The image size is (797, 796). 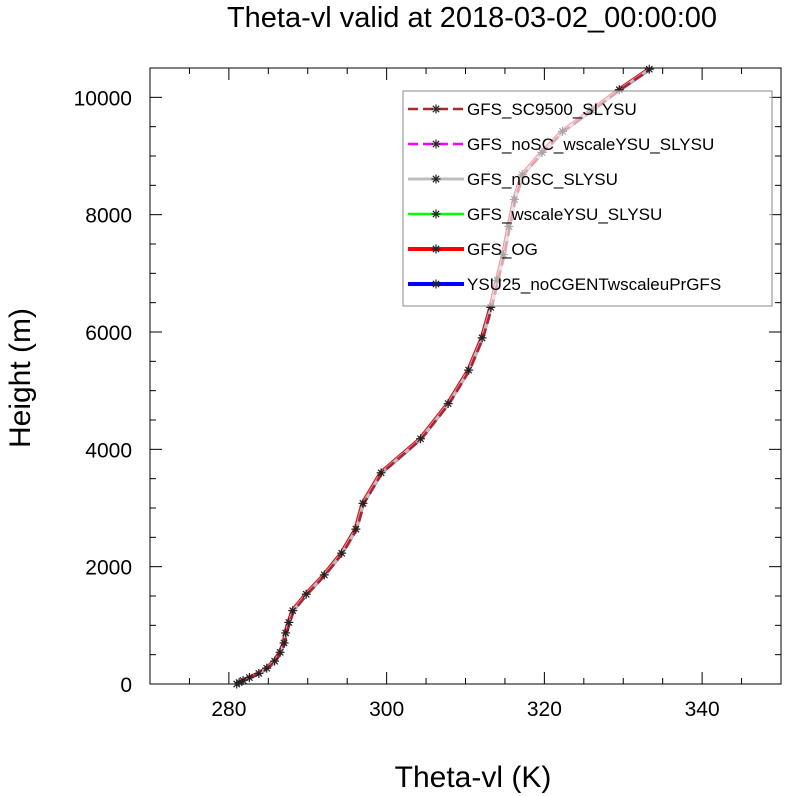 What do you see at coordinates (228, 709) in the screenshot?
I see `x-tick-label: 280` at bounding box center [228, 709].